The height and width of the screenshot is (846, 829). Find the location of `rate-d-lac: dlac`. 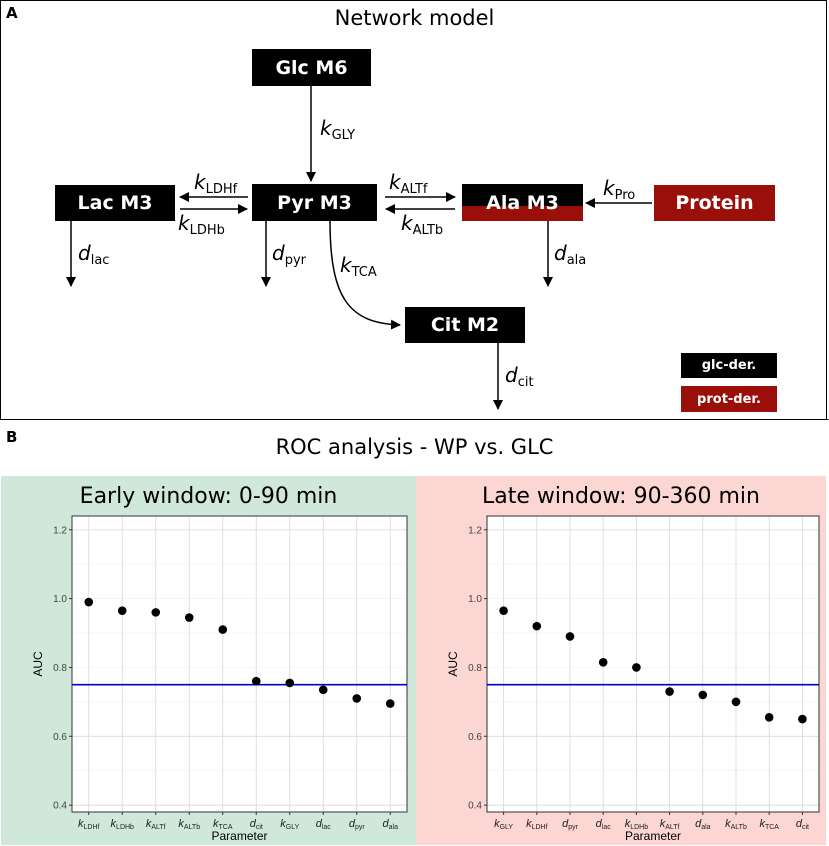

rate-d-lac: dlac is located at coordinates (94, 254).